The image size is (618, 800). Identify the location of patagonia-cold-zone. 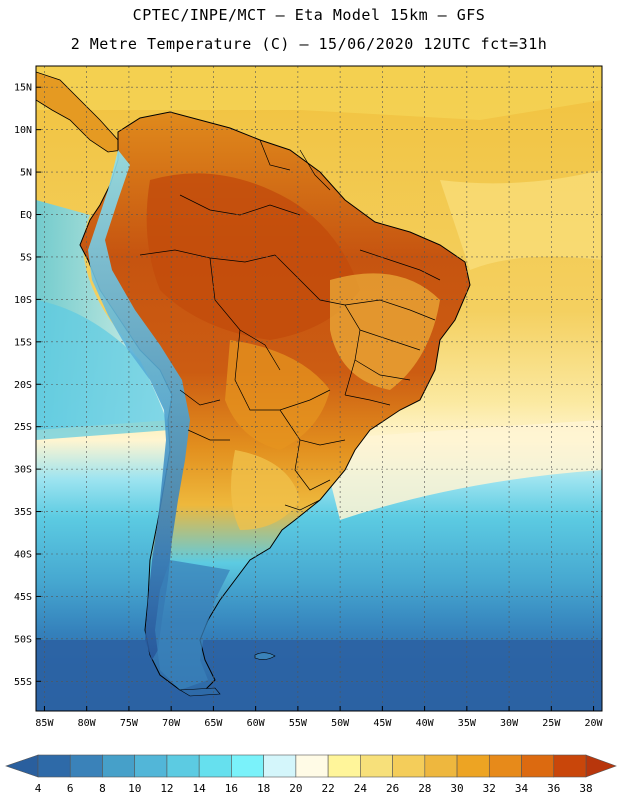
(192, 625).